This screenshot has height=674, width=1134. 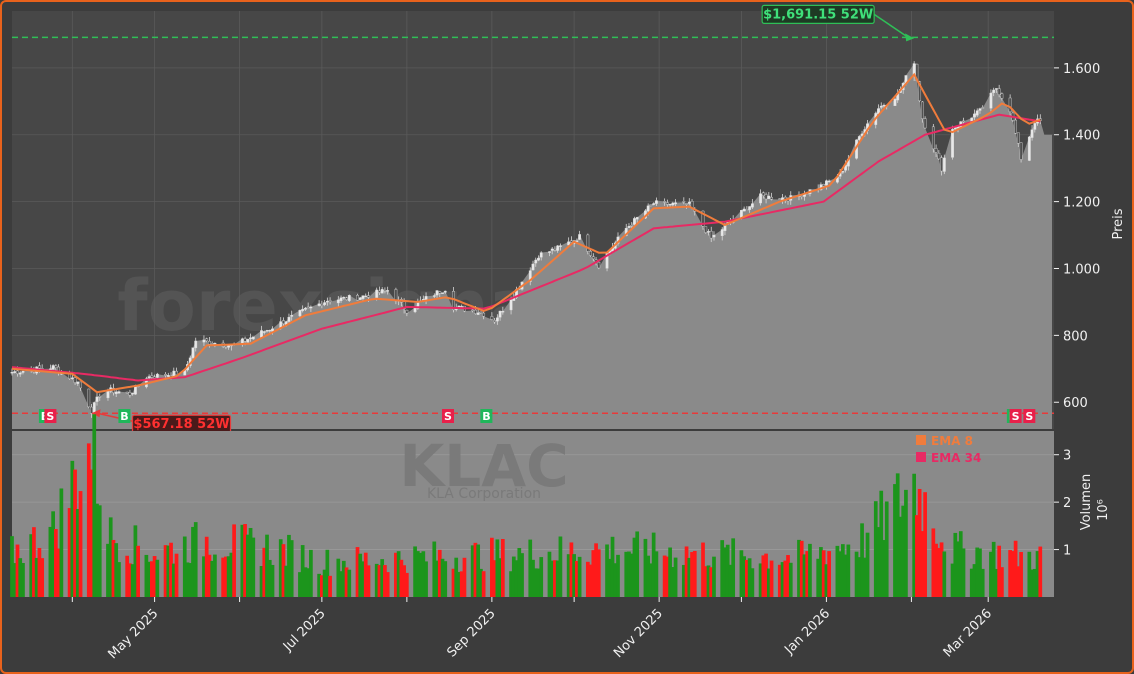 I want to click on price-y-tick-label: 1.200, so click(x=1081, y=203).